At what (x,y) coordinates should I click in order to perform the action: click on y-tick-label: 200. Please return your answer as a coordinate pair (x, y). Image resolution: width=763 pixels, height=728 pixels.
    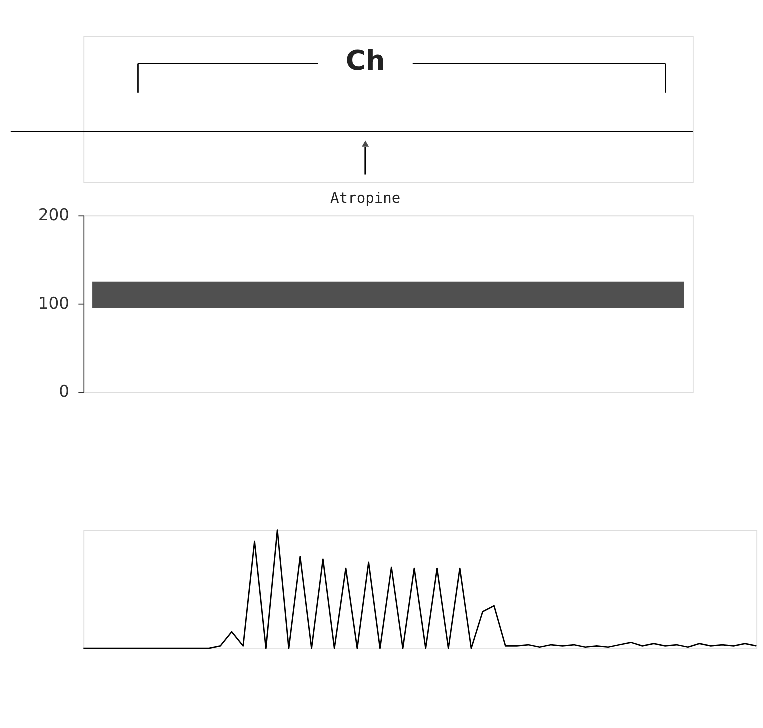
    Looking at the image, I should click on (54, 215).